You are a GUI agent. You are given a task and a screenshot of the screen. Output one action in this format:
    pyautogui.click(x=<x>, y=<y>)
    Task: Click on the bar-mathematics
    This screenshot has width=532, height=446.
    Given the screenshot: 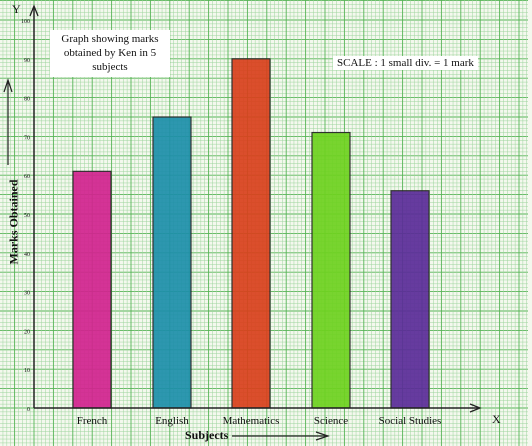 What is the action you would take?
    pyautogui.click(x=251, y=233)
    